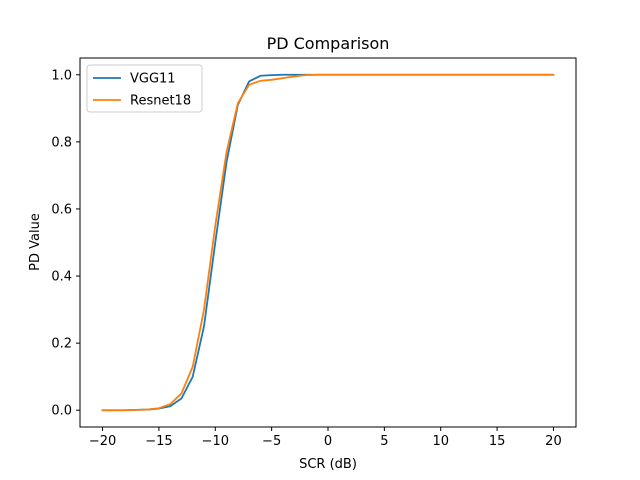  Describe the element at coordinates (144, 88) in the screenshot. I see `legend: VGG11 Resnet18` at that location.